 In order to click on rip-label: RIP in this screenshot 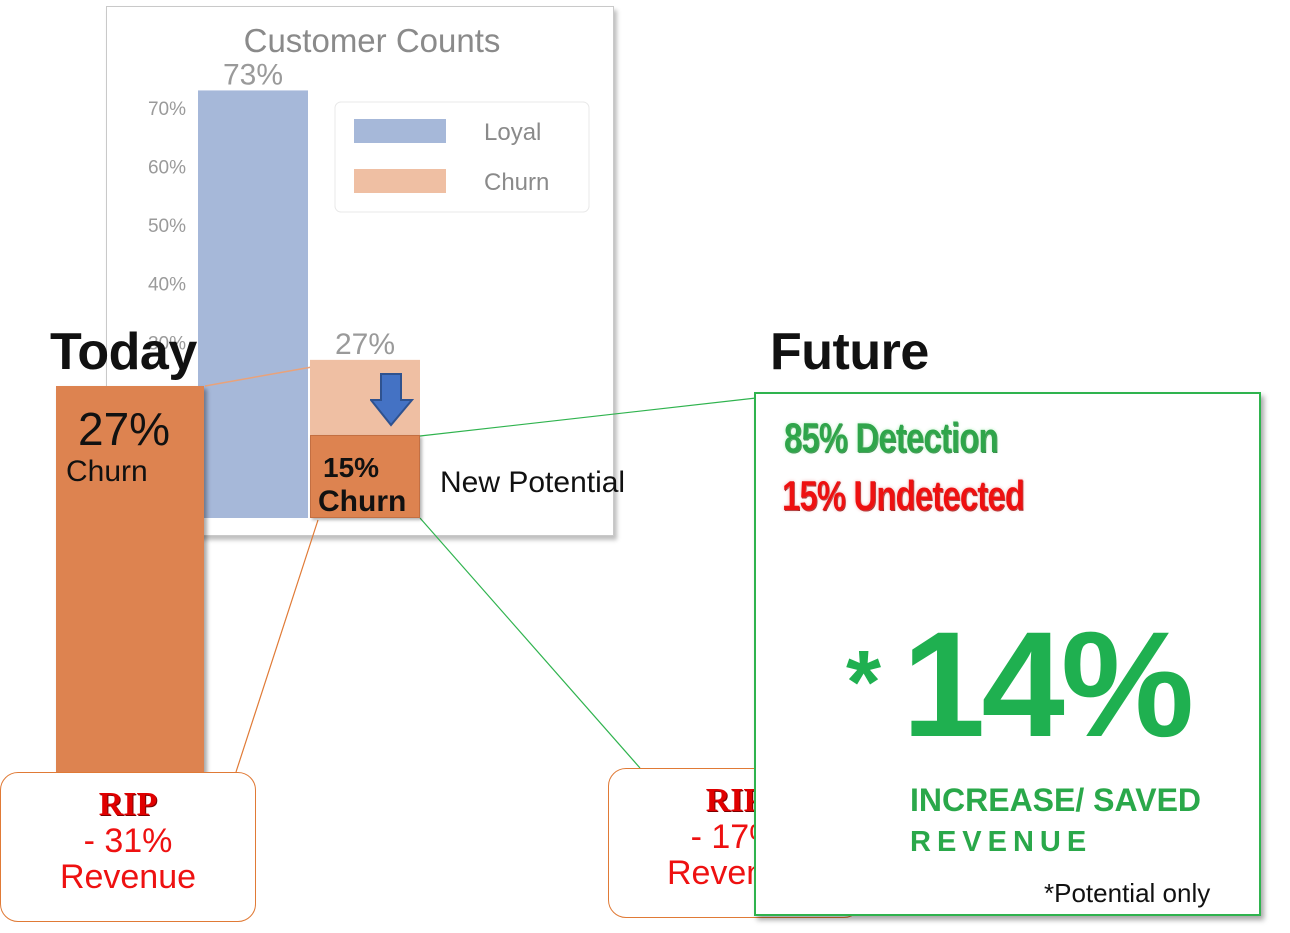, I will do `click(128, 804)`.